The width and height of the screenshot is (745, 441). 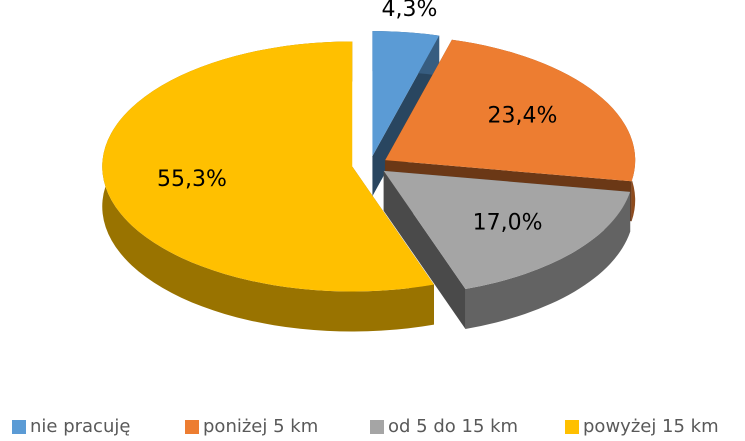 I want to click on legend-label: poniżej 5 km, so click(x=260, y=426).